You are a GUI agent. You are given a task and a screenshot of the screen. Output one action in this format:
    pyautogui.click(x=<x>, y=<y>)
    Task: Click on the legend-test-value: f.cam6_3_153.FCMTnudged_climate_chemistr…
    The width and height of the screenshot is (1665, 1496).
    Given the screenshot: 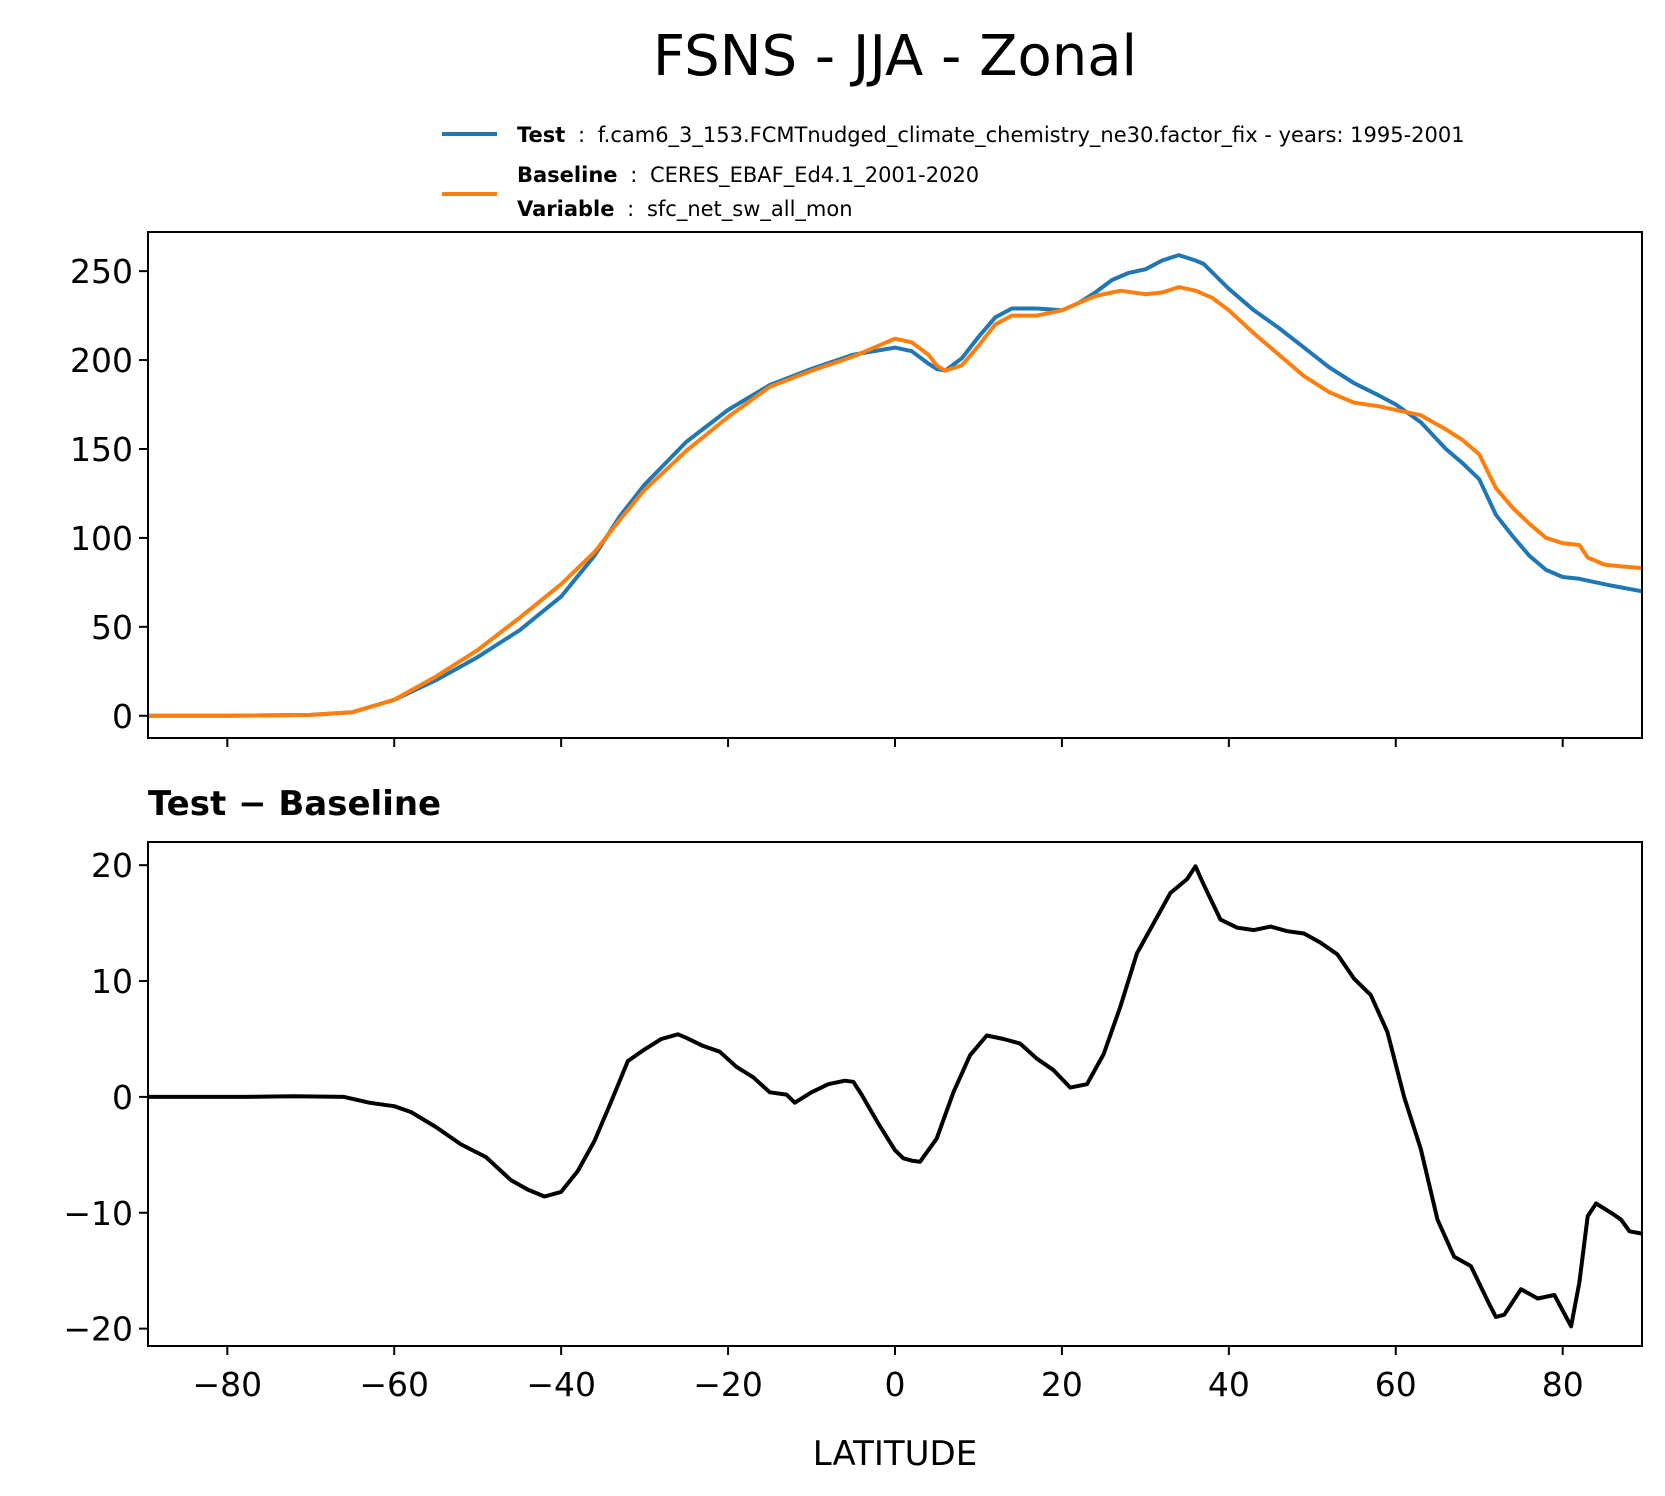 What is the action you would take?
    pyautogui.click(x=1031, y=135)
    